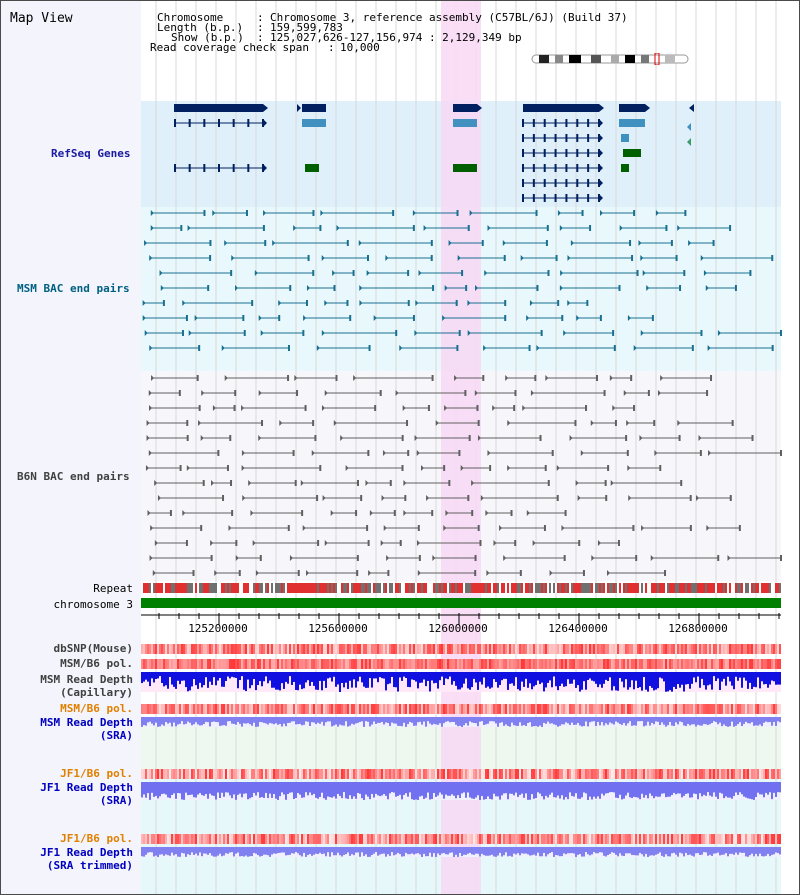 This screenshot has height=895, width=800. What do you see at coordinates (461, 447) in the screenshot?
I see `highlight-region` at bounding box center [461, 447].